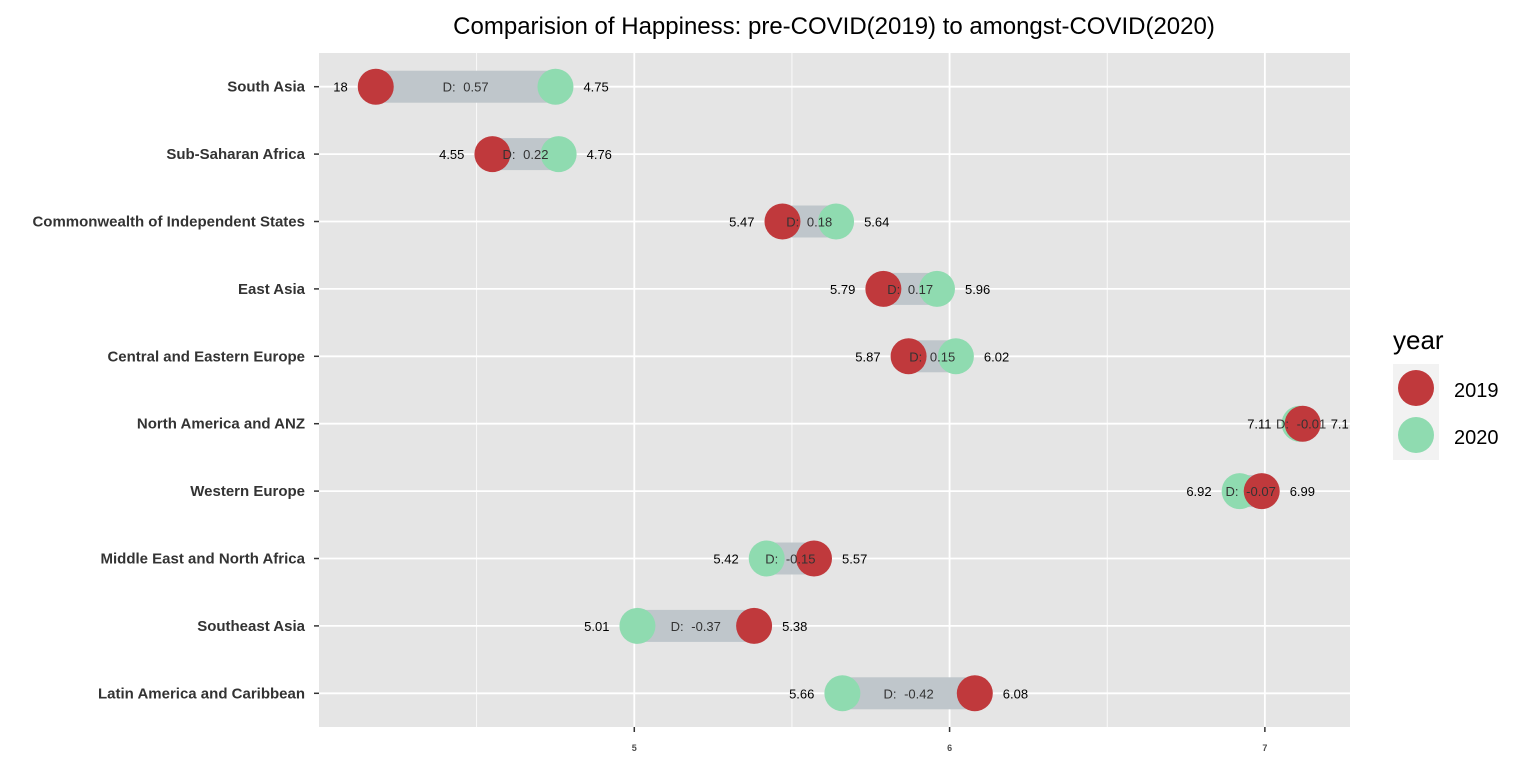 The image size is (1536, 773). I want to click on value-label-2019: 5.87, so click(867, 356).